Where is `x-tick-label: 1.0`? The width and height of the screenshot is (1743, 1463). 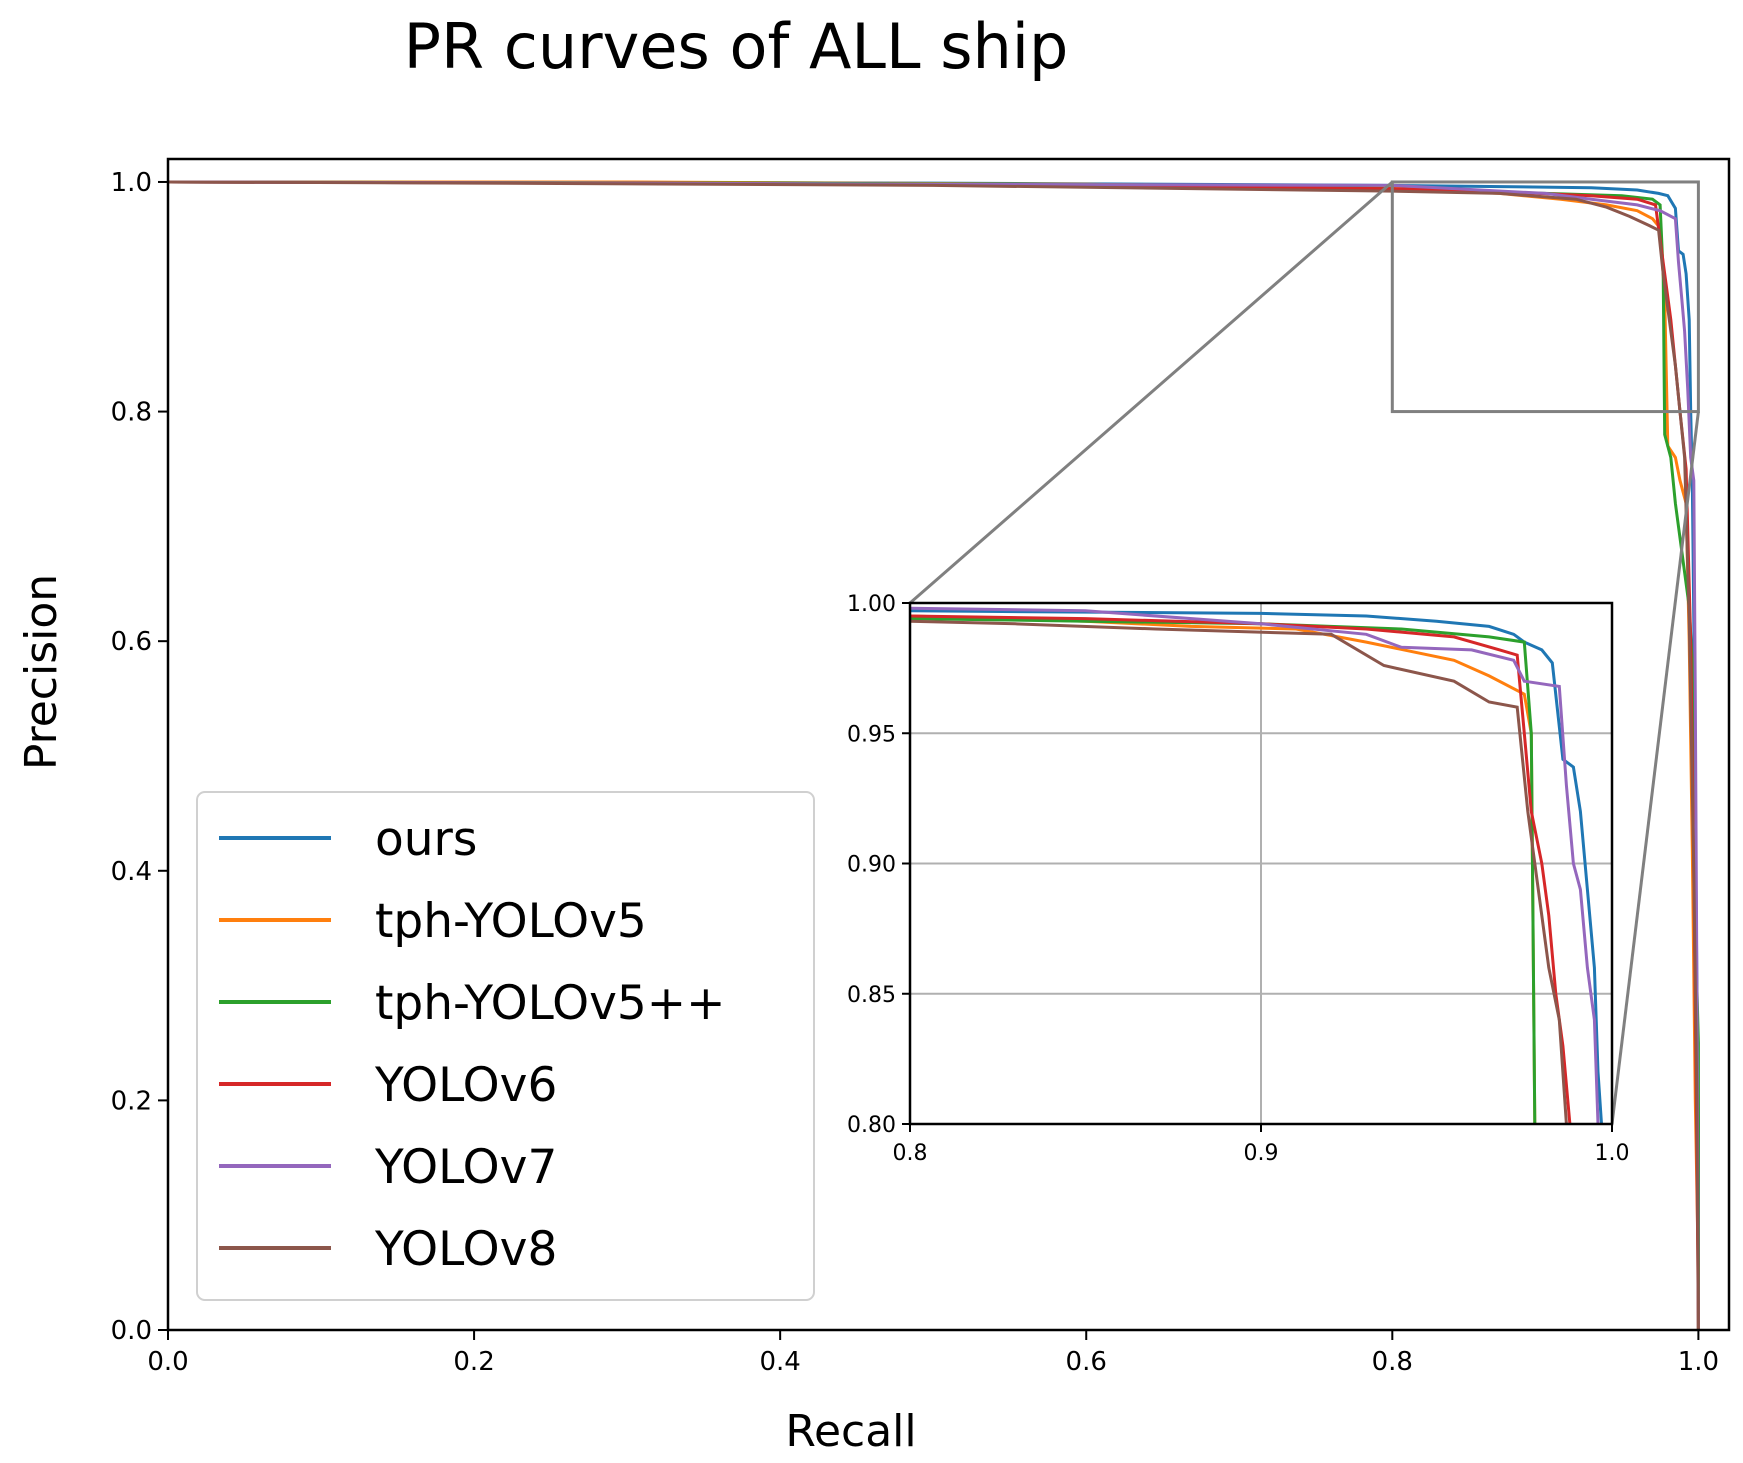 x-tick-label: 1.0 is located at coordinates (1698, 1362).